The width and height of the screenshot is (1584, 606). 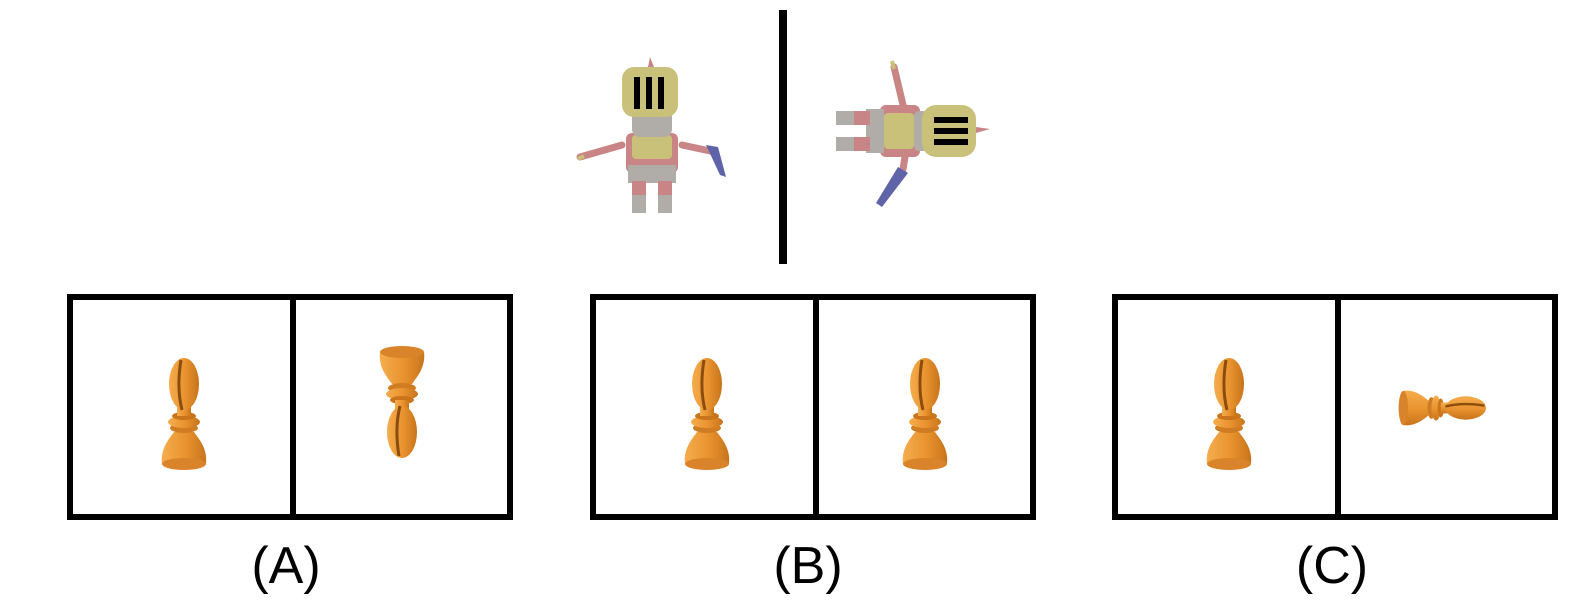 I want to click on option-a-divider, so click(x=293, y=407).